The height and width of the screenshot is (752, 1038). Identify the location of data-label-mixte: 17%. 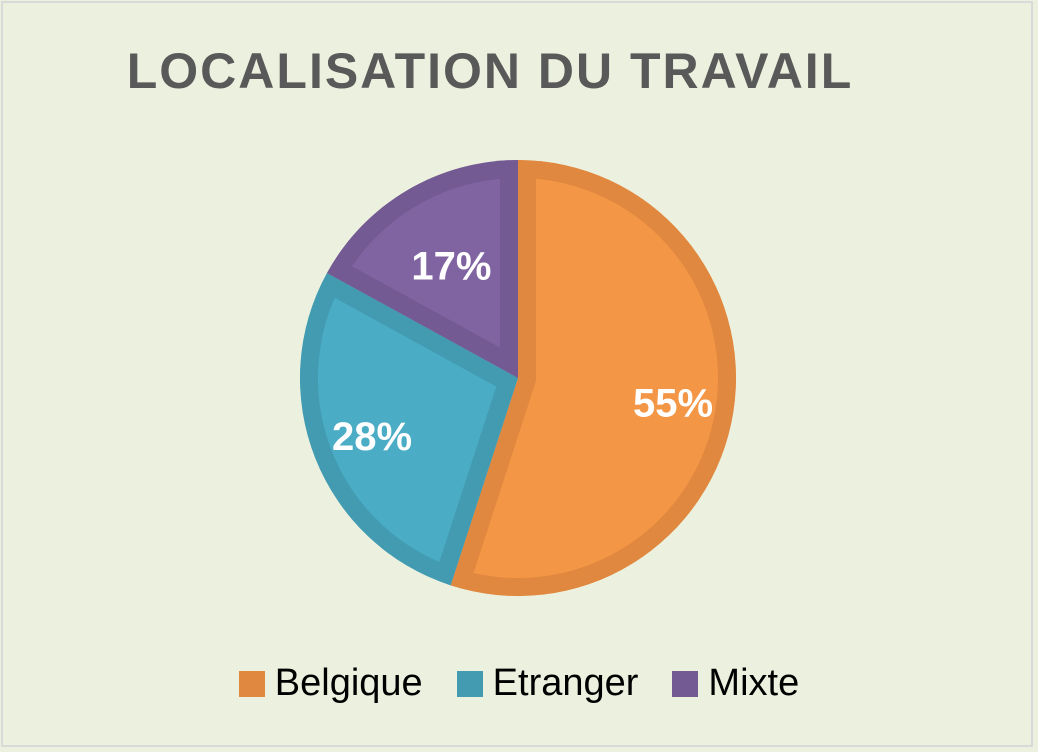
(451, 266).